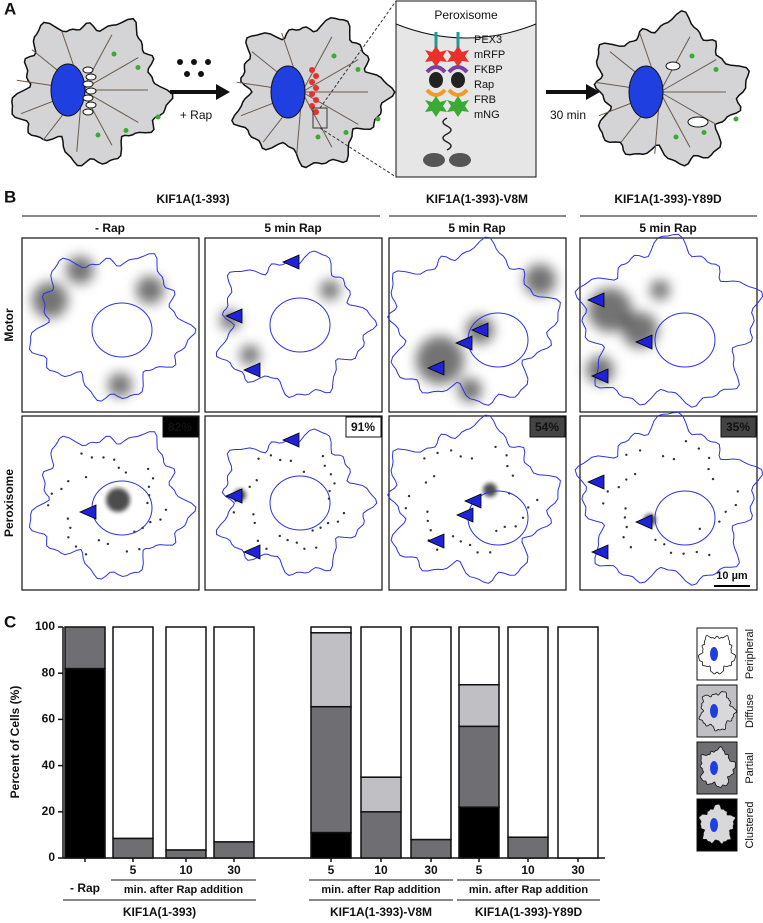  What do you see at coordinates (68, 90) in the screenshot?
I see `nucleus` at bounding box center [68, 90].